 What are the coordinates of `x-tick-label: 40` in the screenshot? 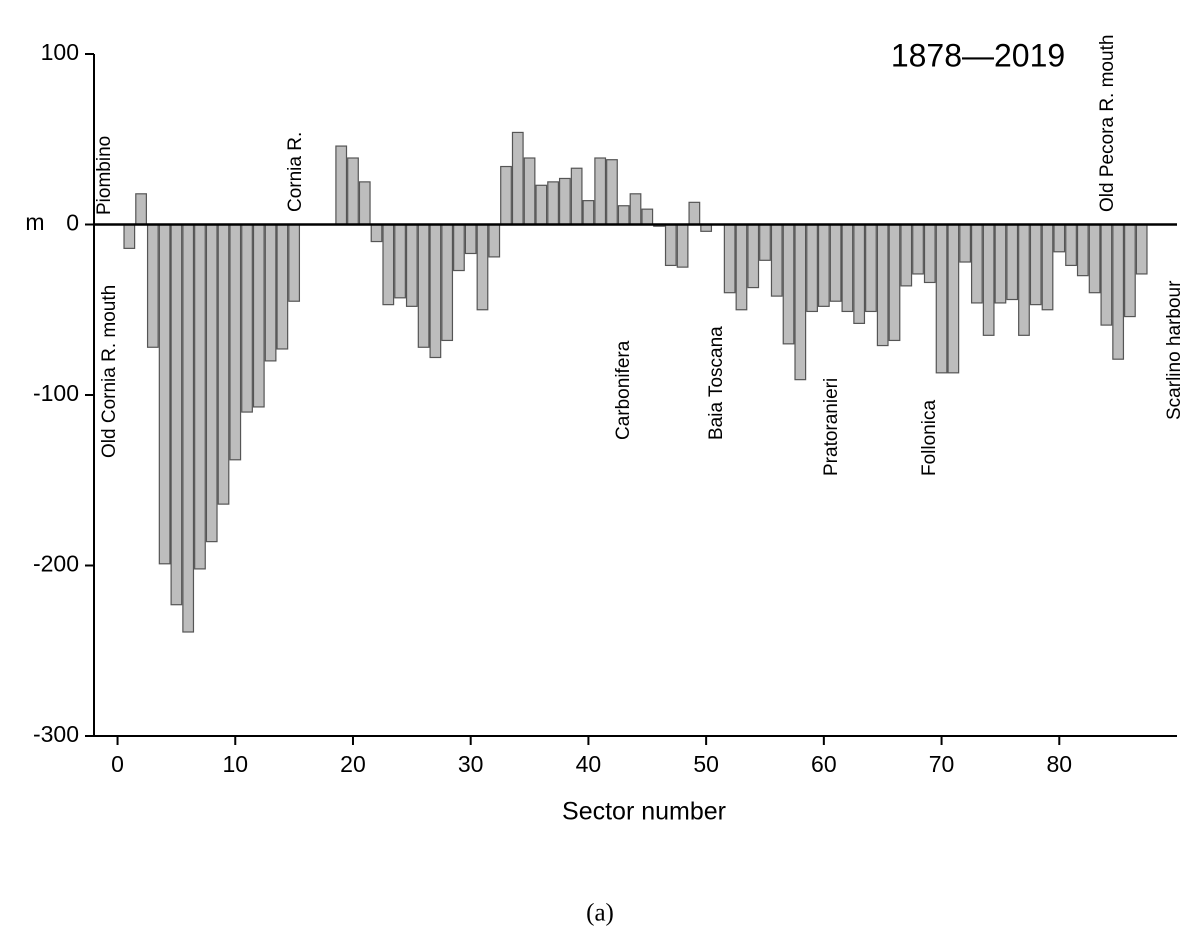 It's located at (589, 764).